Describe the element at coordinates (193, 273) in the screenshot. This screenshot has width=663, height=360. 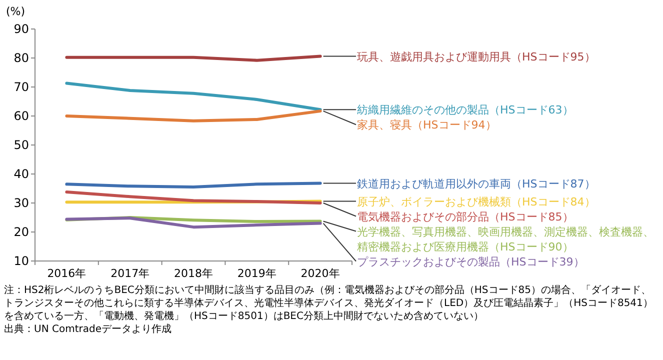
I see `x-tick-label: 2018年` at that location.